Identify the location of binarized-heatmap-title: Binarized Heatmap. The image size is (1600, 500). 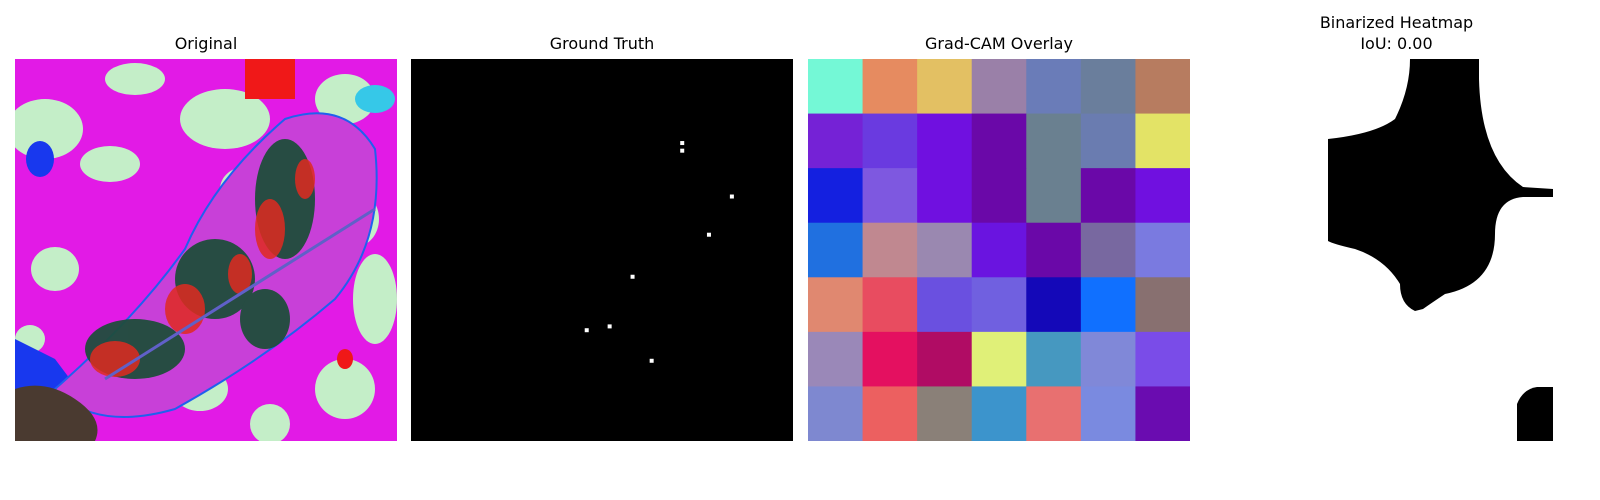
(1396, 22).